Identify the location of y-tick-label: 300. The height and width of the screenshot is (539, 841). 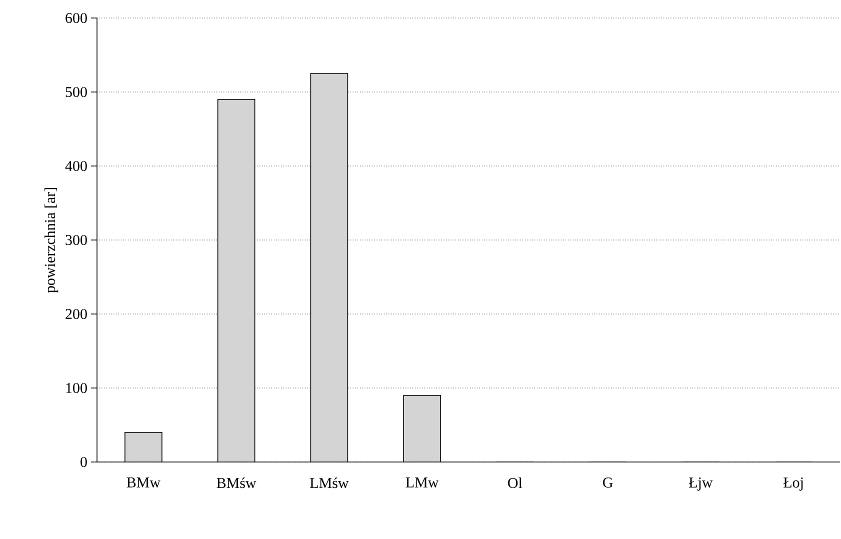
(76, 240).